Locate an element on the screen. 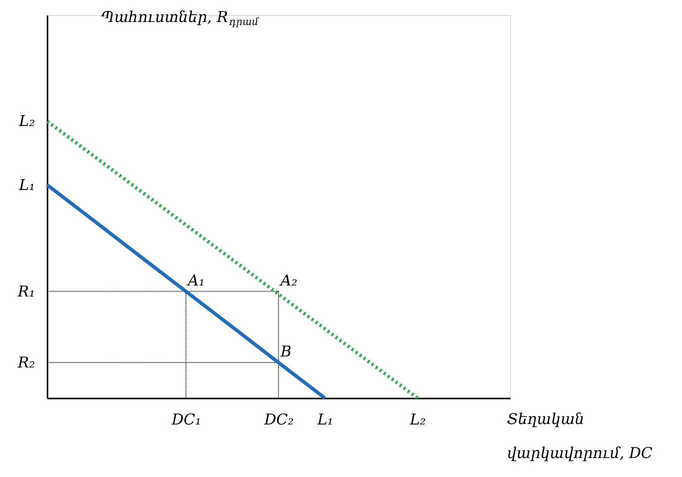 The image size is (682, 477). x-tick-label: L₂ is located at coordinates (417, 419).